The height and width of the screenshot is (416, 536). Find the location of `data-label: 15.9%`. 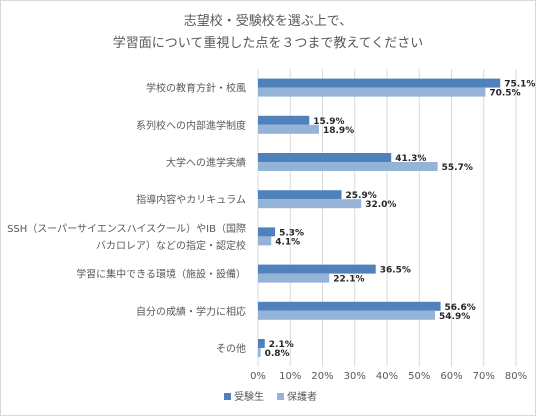

data-label: 15.9% is located at coordinates (328, 122).